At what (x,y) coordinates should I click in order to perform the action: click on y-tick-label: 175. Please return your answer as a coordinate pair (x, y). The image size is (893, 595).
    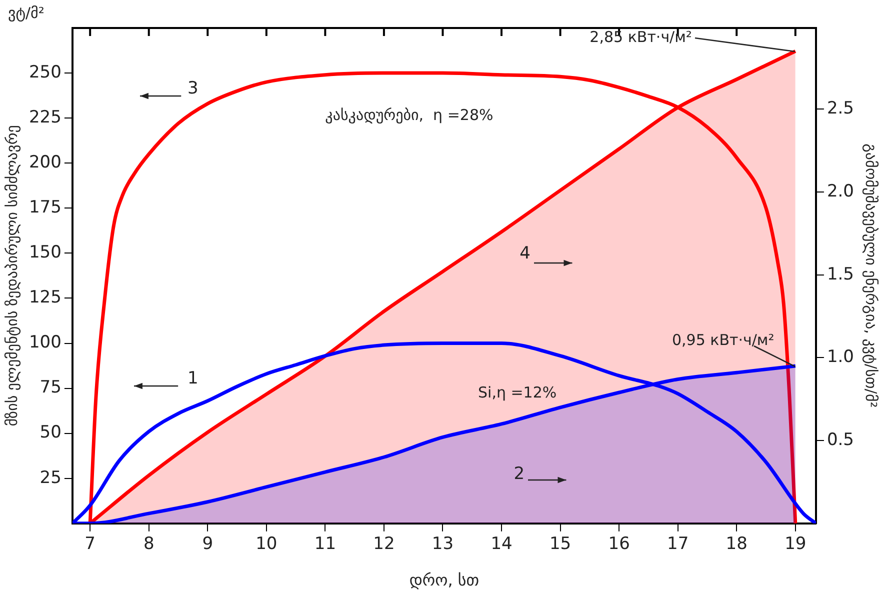
    Looking at the image, I should click on (45, 208).